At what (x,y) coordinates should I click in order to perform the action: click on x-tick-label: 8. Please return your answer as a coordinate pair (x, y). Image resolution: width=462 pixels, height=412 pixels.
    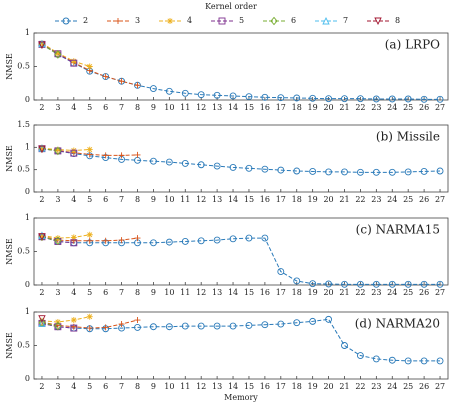
    Looking at the image, I should click on (137, 107).